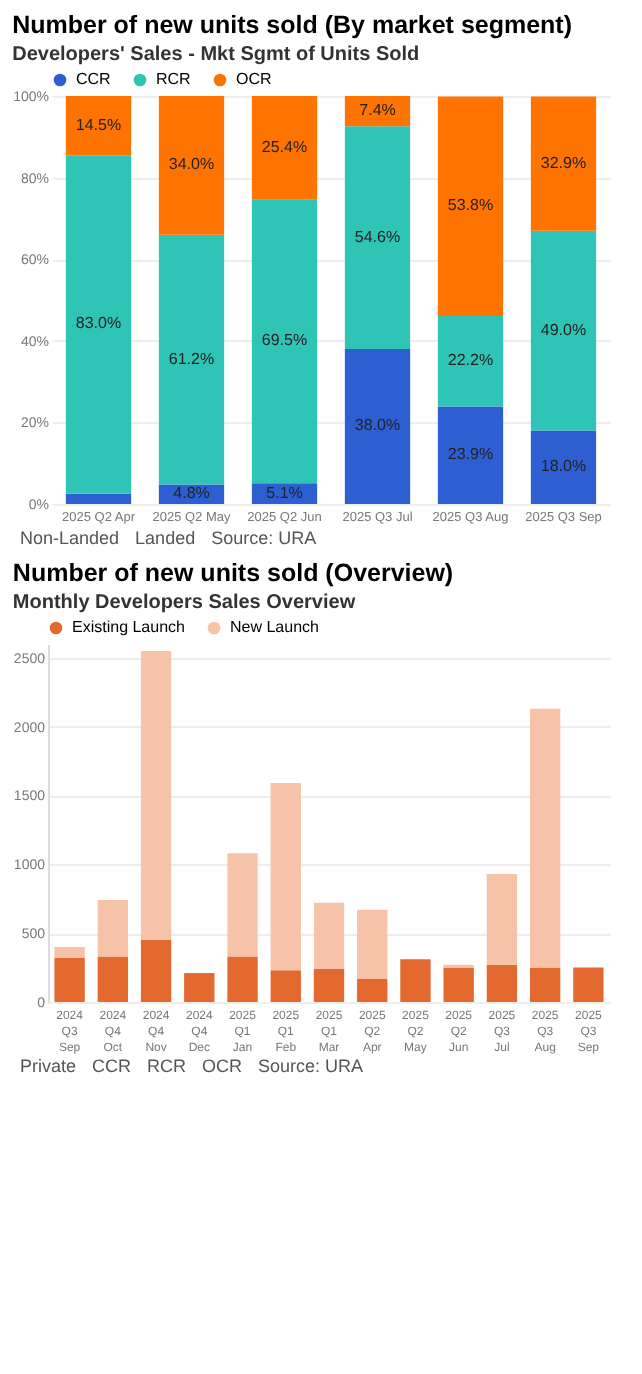 The height and width of the screenshot is (1374, 642). I want to click on data-label: 54.6%, so click(377, 236).